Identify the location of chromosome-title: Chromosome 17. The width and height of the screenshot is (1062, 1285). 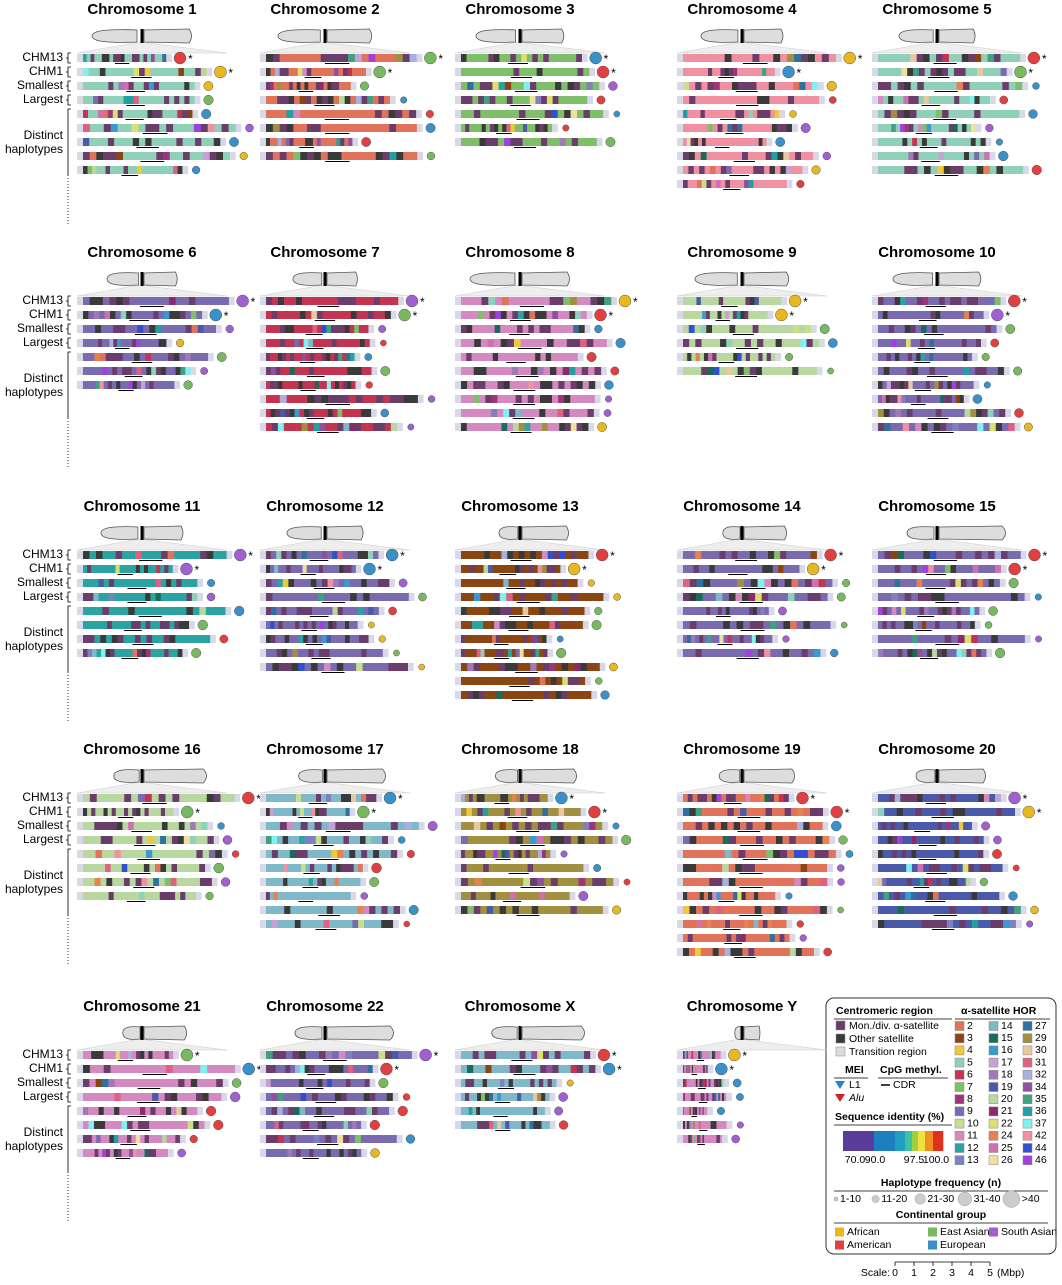
(325, 749).